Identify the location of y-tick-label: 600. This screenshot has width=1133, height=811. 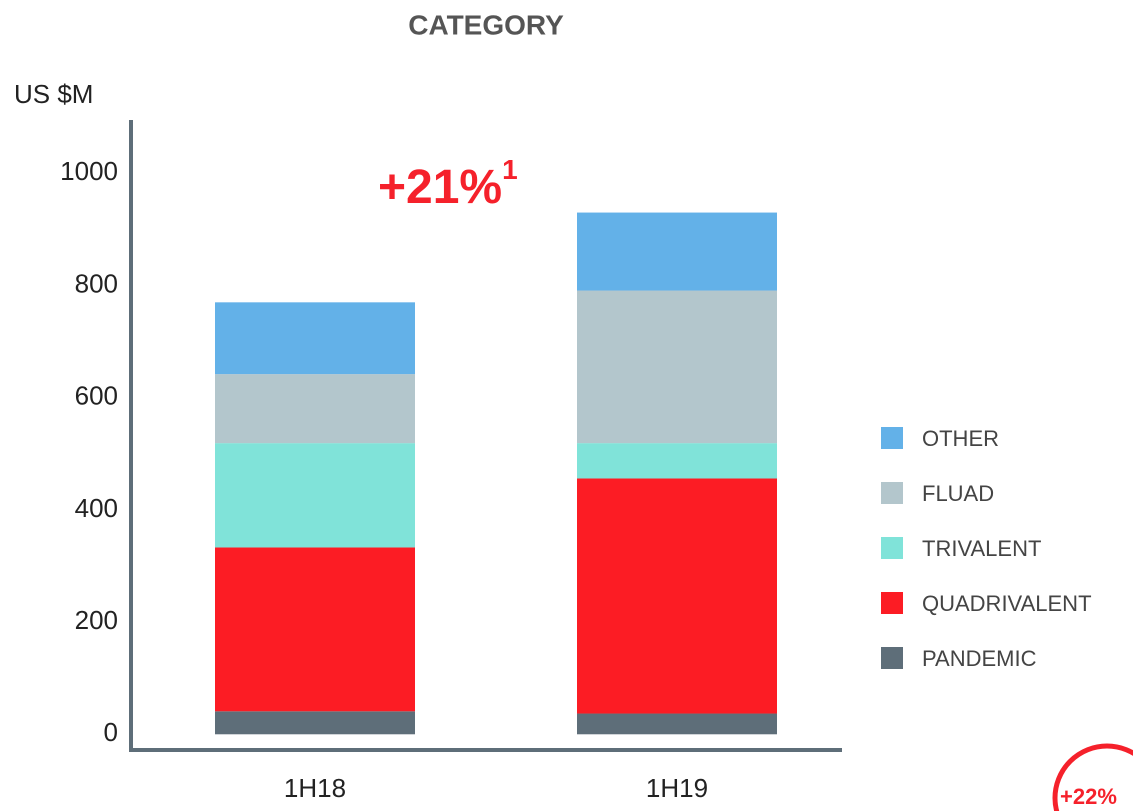
(96, 396).